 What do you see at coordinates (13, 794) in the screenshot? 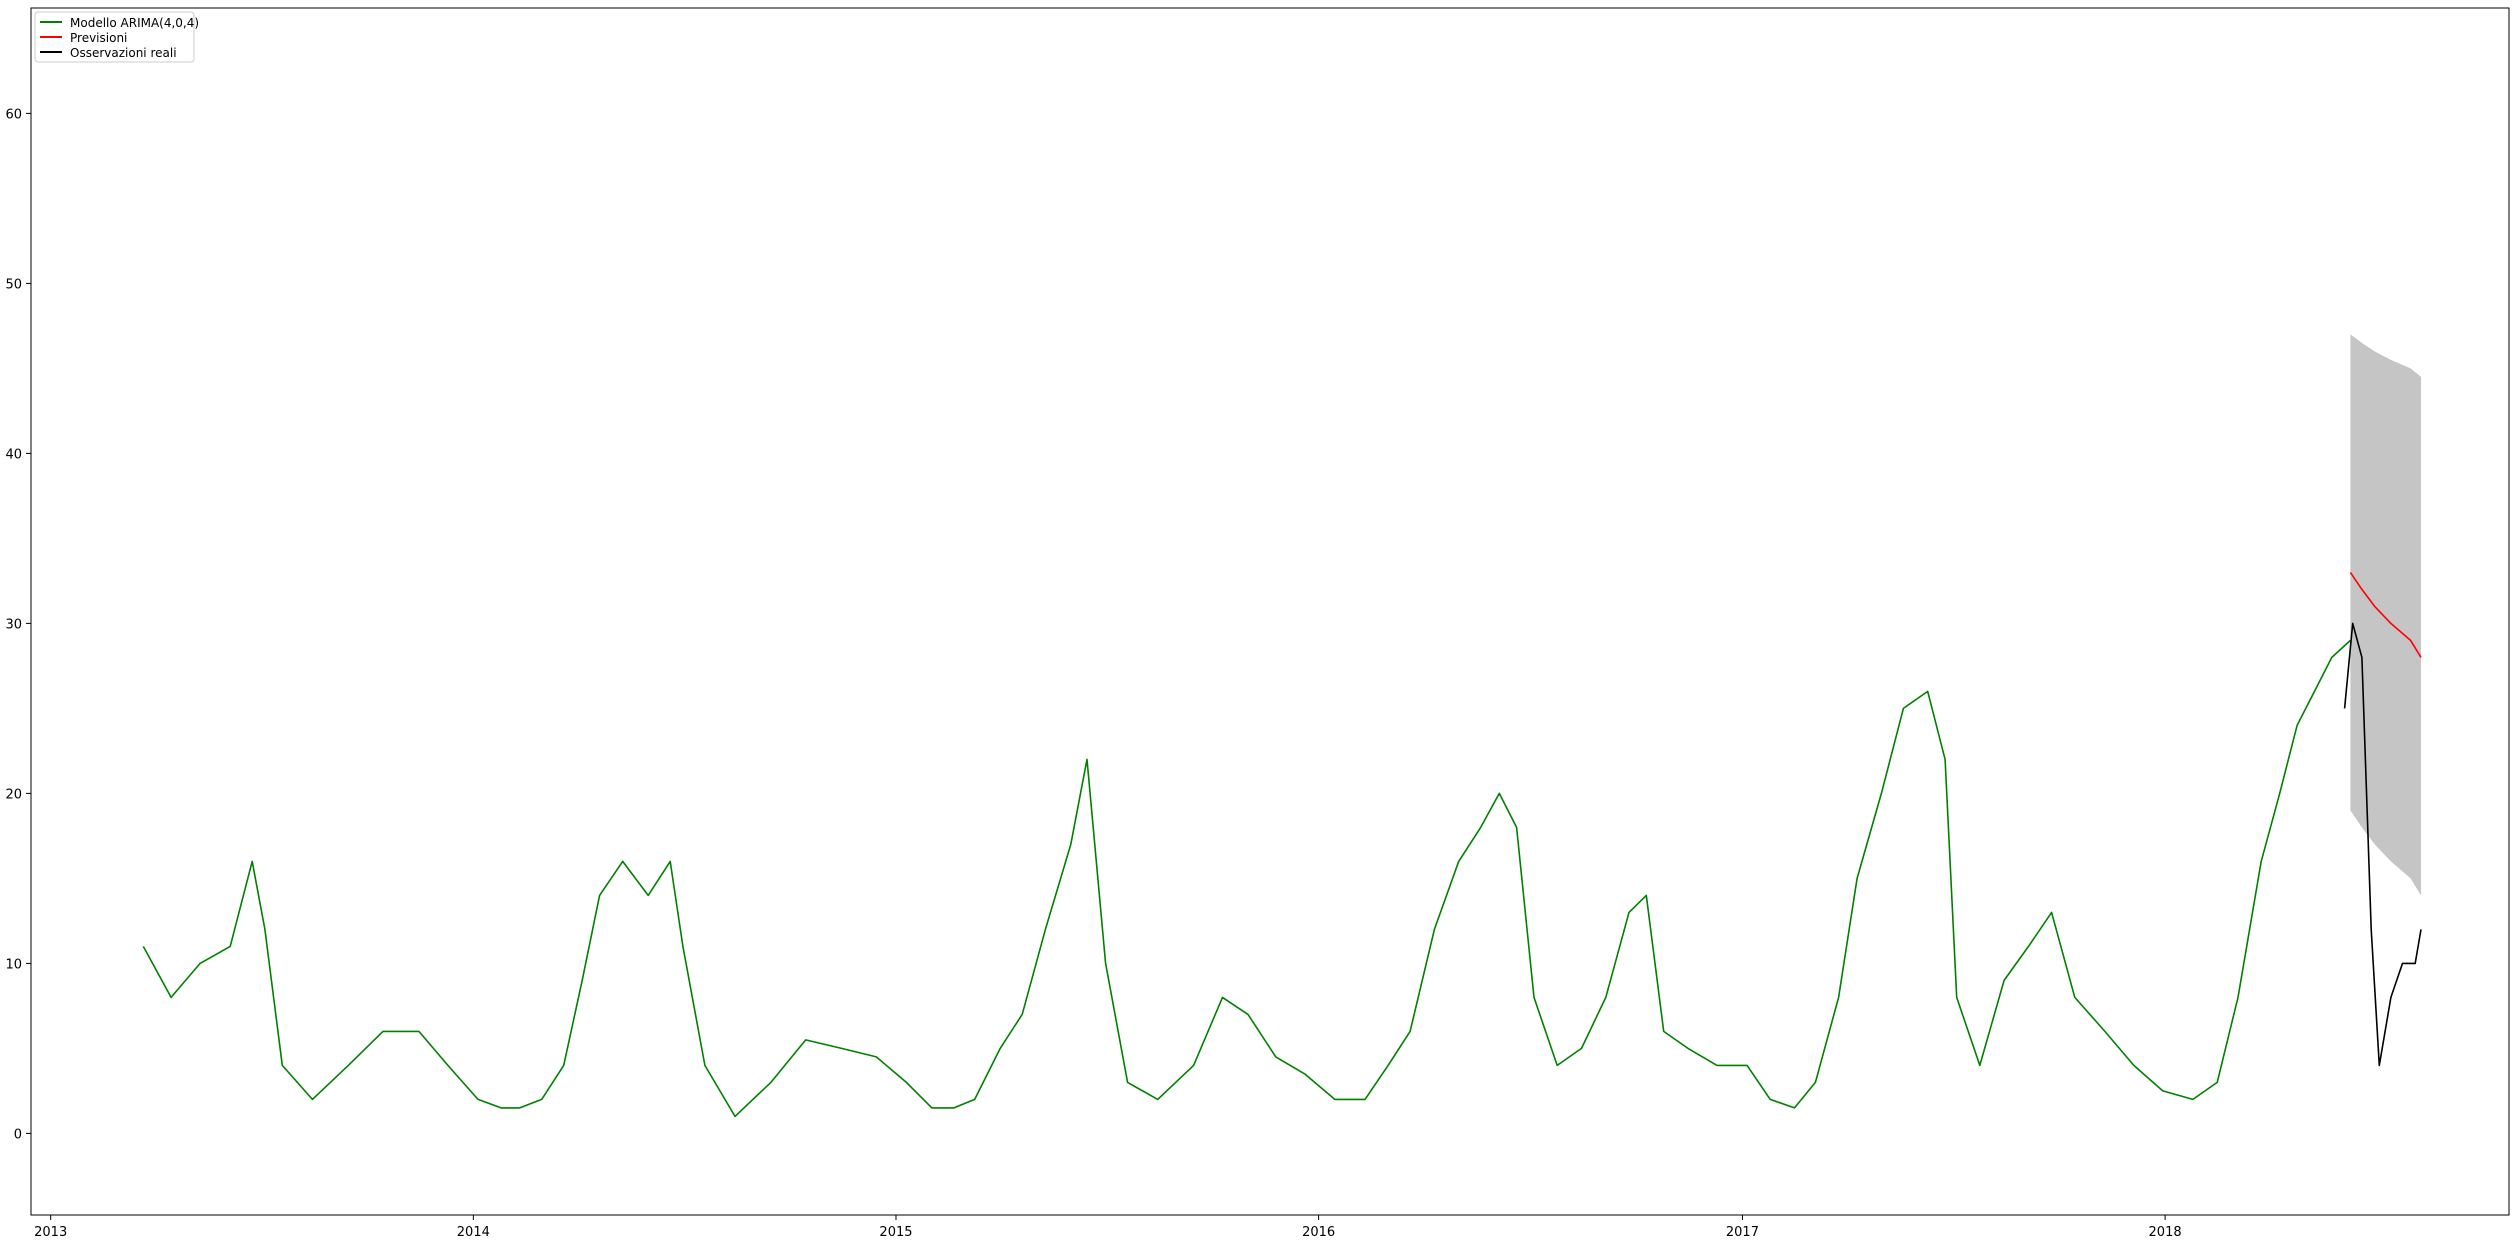
I see `y-tick-label: 20` at bounding box center [13, 794].